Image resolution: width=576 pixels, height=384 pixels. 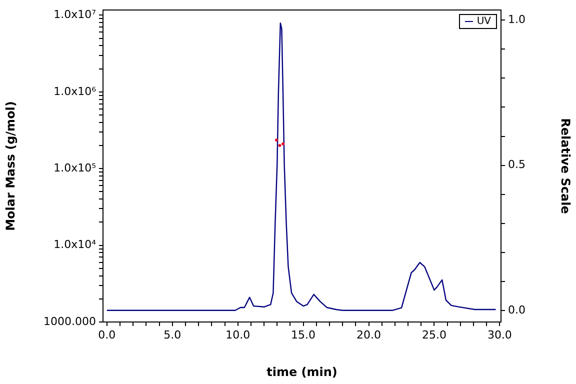 I want to click on y-tick-label: 1.0x10⁷, so click(x=75, y=15).